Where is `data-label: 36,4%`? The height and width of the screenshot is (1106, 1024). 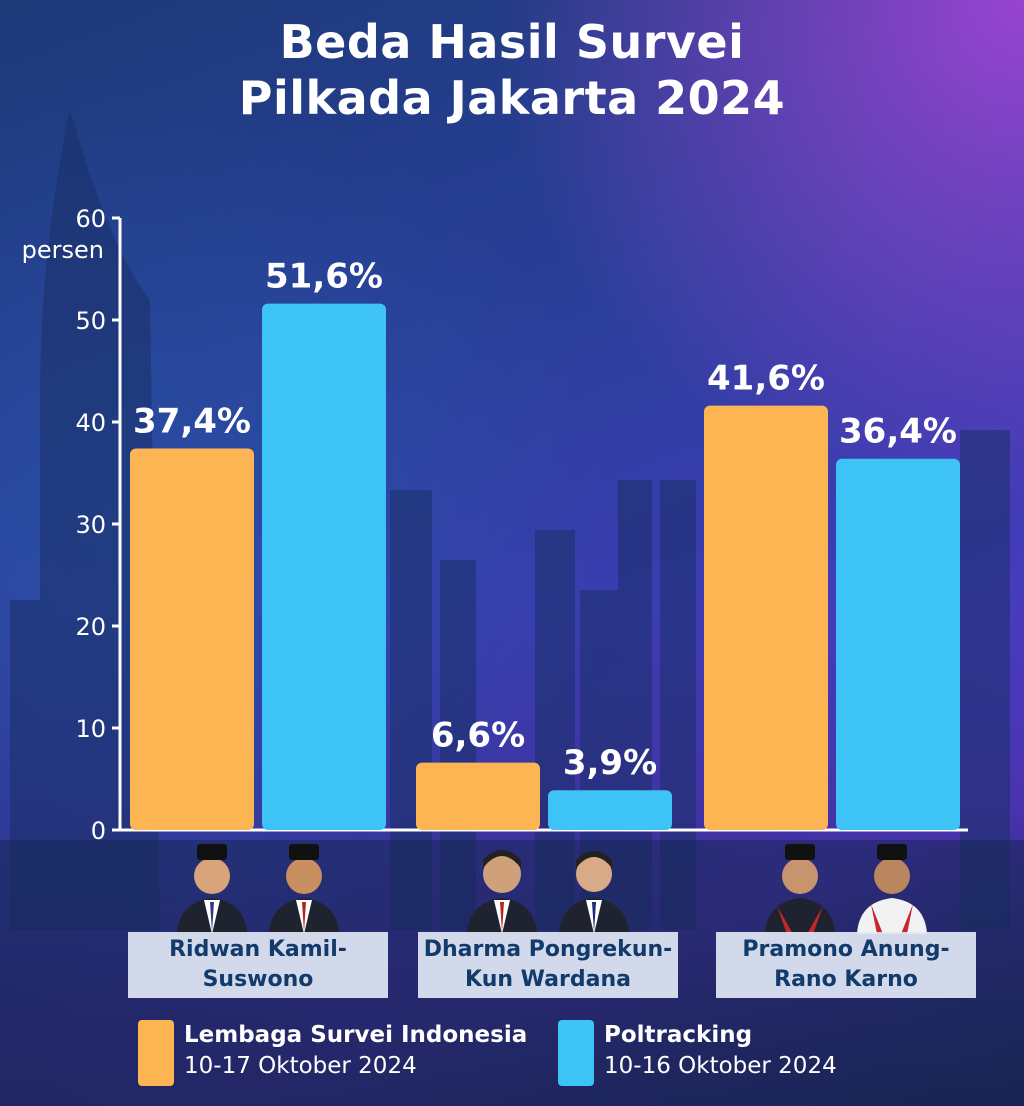 data-label: 36,4% is located at coordinates (898, 432).